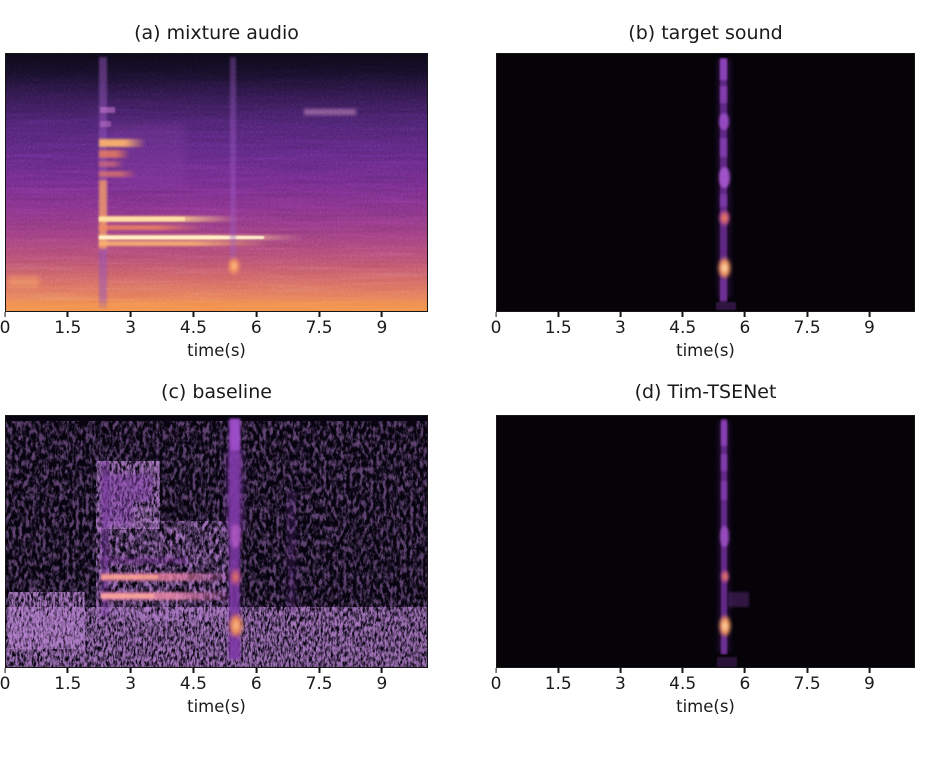 This screenshot has height=762, width=949. I want to click on panel-b-x-label: time(s), so click(705, 350).